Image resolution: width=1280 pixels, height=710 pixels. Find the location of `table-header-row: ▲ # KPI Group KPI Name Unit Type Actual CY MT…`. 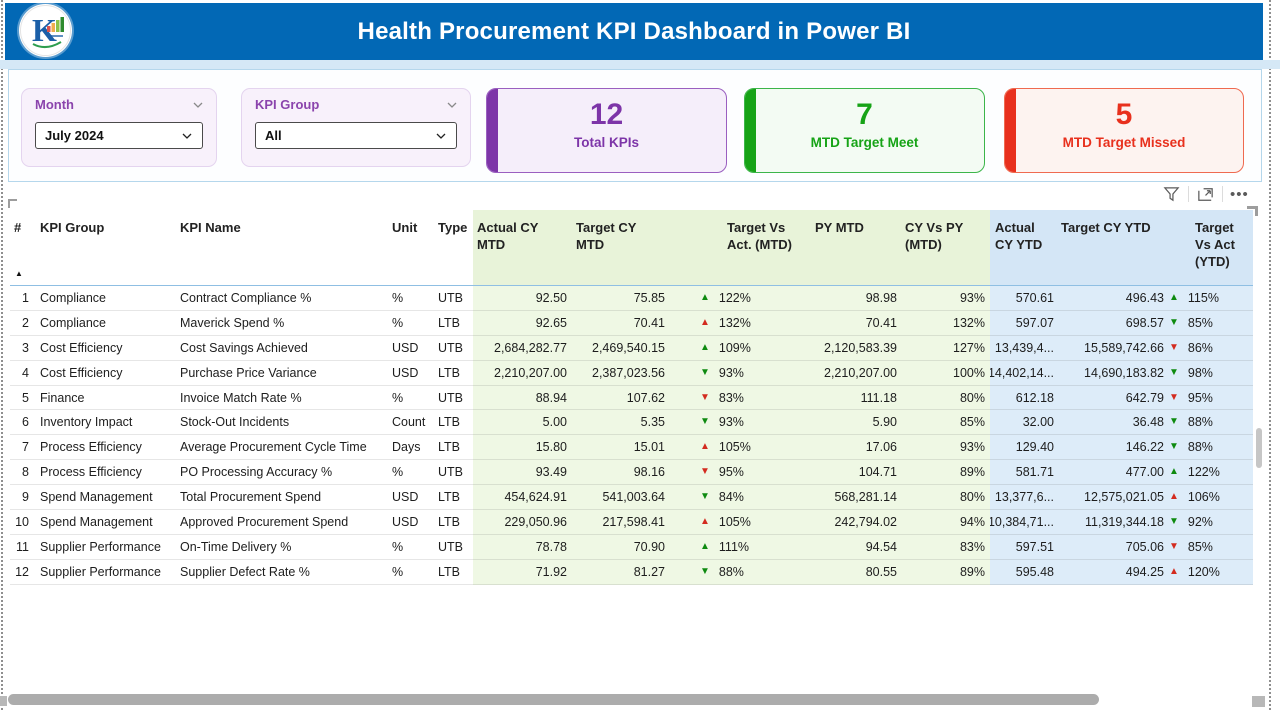

table-header-row: ▲ # KPI Group KPI Name Unit Type Actual CY MT… is located at coordinates (631, 248).